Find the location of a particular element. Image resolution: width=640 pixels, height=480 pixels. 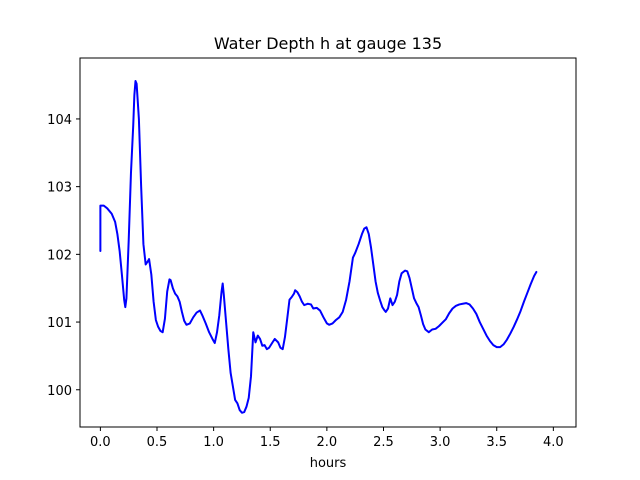

x-tick-label: 2.0 is located at coordinates (327, 442).